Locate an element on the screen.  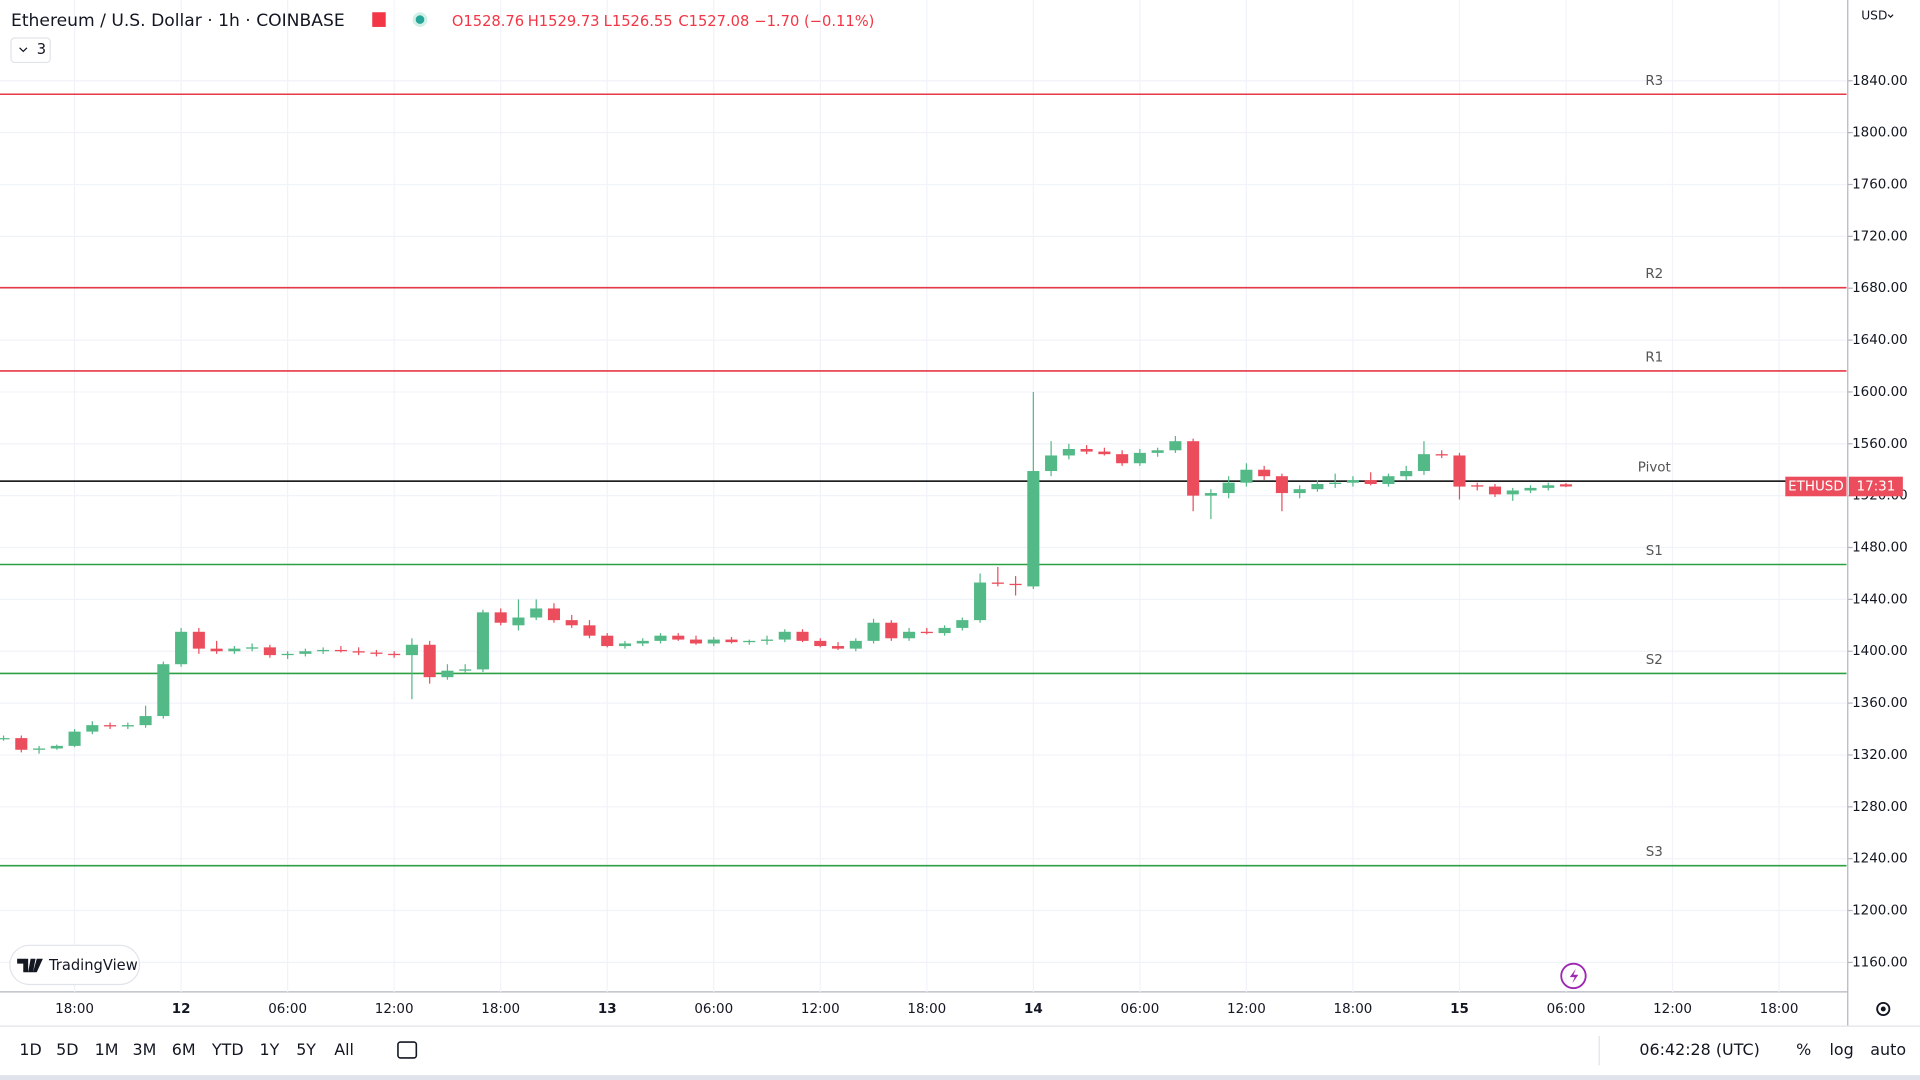
x-tick-label: 12 is located at coordinates (181, 1009).